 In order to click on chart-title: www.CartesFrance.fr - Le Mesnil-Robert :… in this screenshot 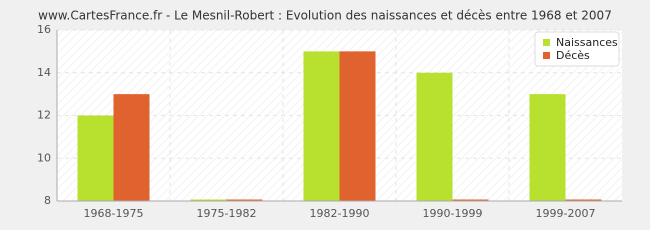, I will do `click(325, 16)`.